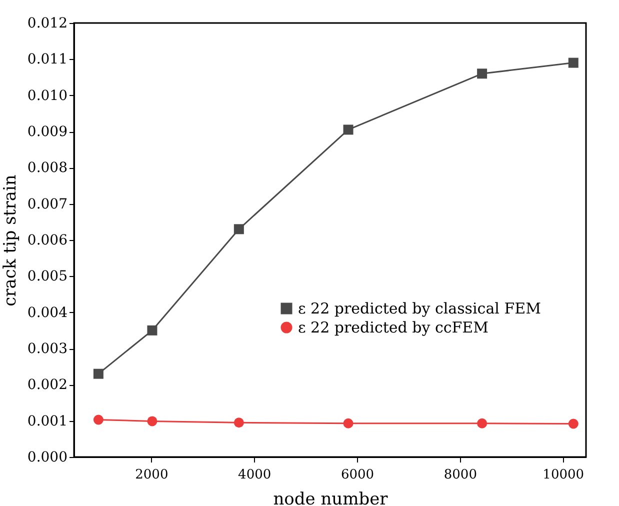 Image resolution: width=619 pixels, height=506 pixels. I want to click on x-tick-label: 2000, so click(151, 475).